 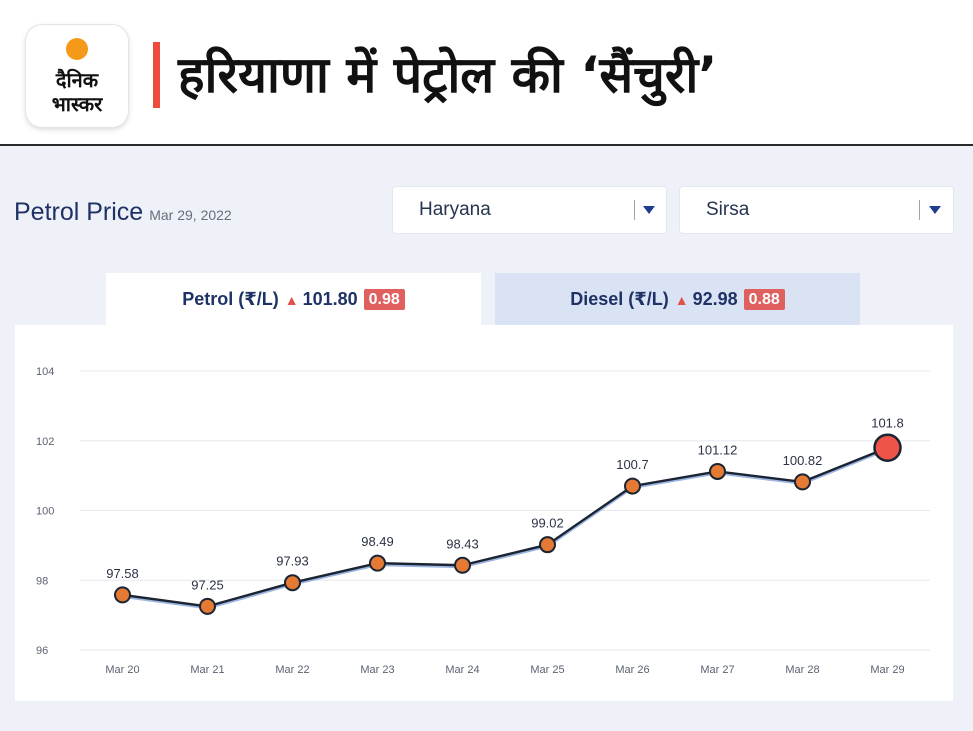 What do you see at coordinates (377, 670) in the screenshot?
I see `x-tick-label: Mar 23` at bounding box center [377, 670].